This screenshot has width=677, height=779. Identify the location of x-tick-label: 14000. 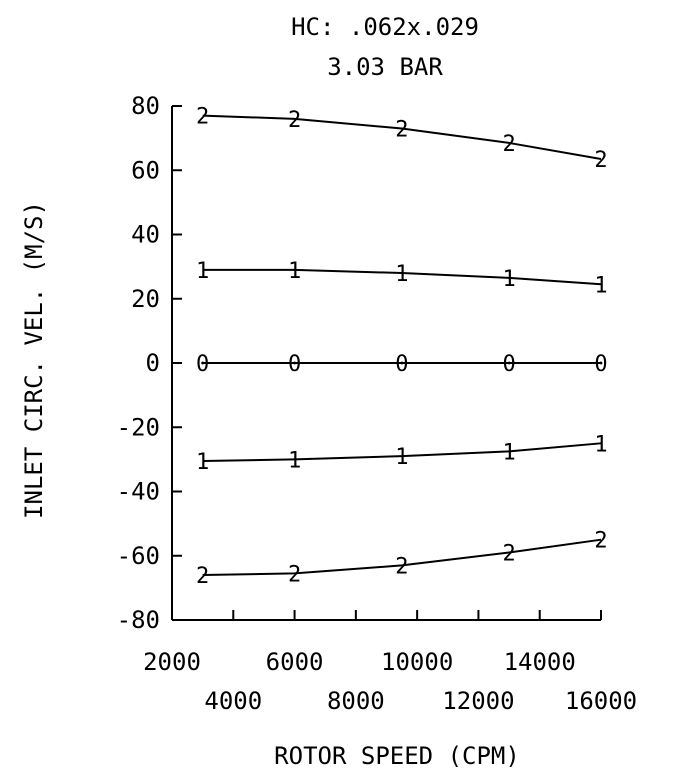
(540, 662).